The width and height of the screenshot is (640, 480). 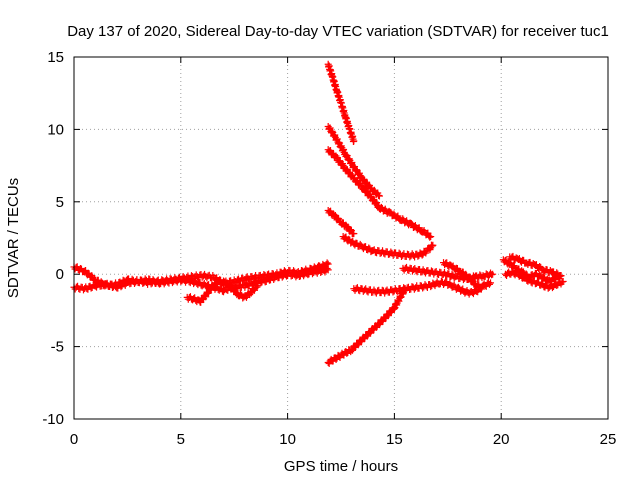 I want to click on x-axis-label: GPS time / hours, so click(x=341, y=466).